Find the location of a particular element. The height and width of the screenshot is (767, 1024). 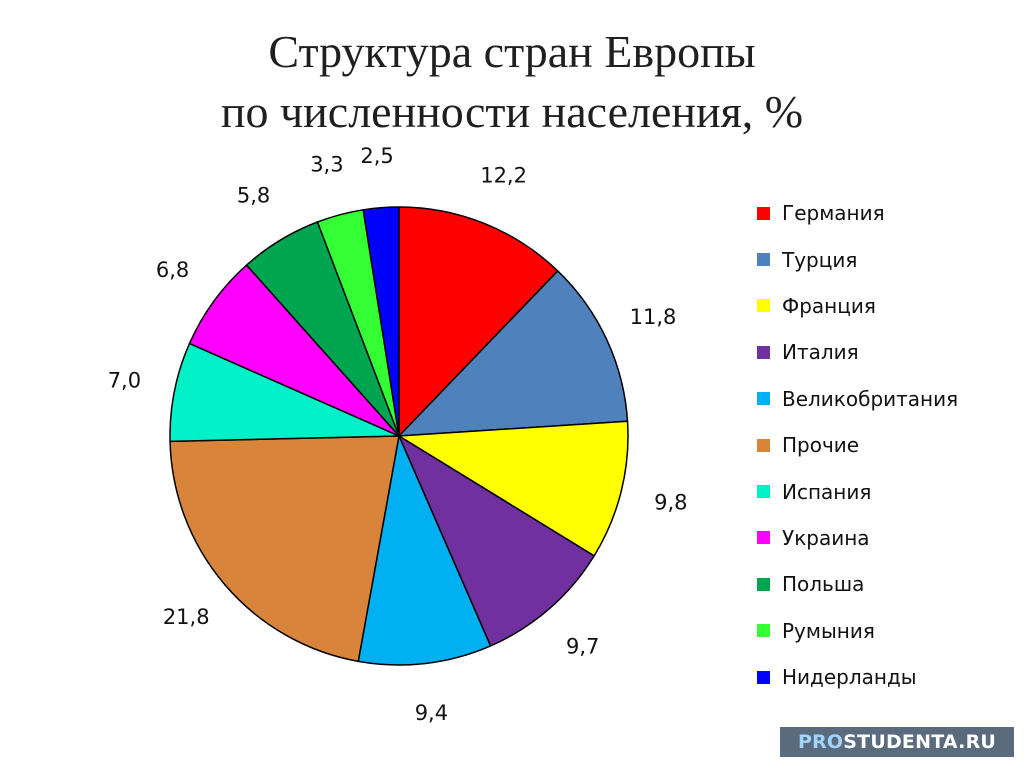

pie-slice-германия is located at coordinates (478, 321).